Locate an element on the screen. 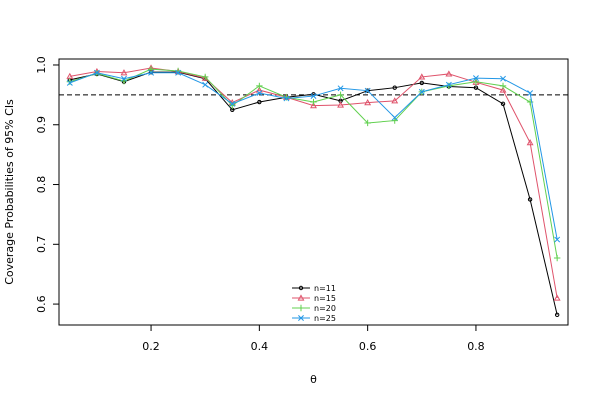 The image size is (600, 400). y-axis: 0.6 0.7 0.8 0.9 1.0 is located at coordinates (47, 184).